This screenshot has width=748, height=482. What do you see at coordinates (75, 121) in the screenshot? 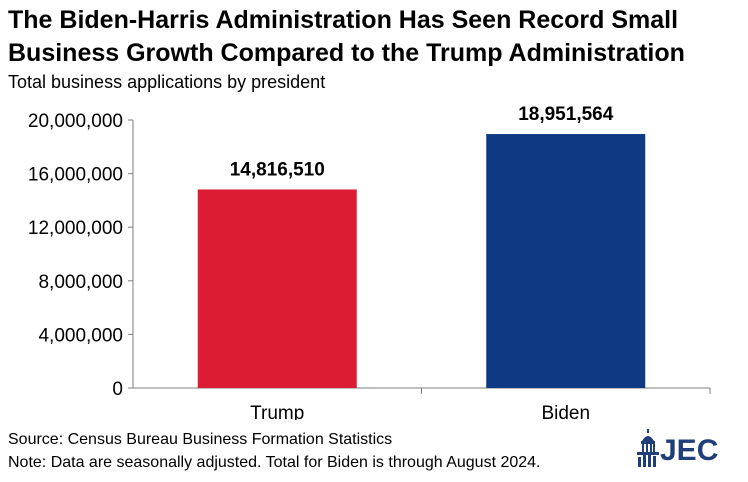
I see `y-tick-label: 20,000,000` at bounding box center [75, 121].